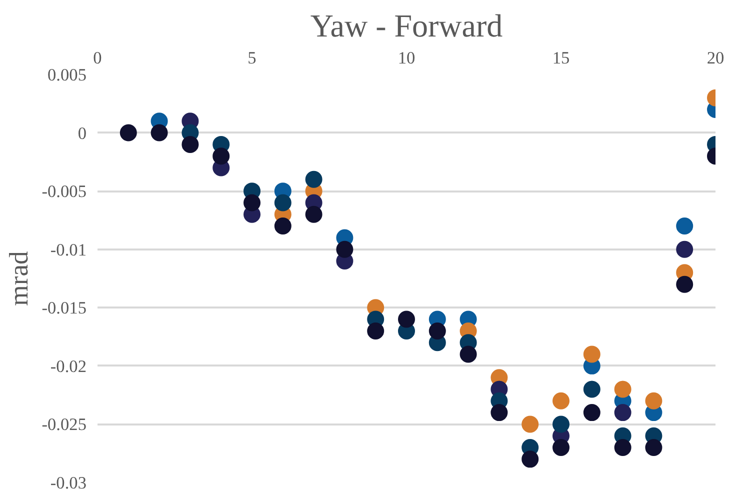 This screenshot has width=740, height=494. What do you see at coordinates (715, 58) in the screenshot?
I see `x-tick-label: 20` at bounding box center [715, 58].